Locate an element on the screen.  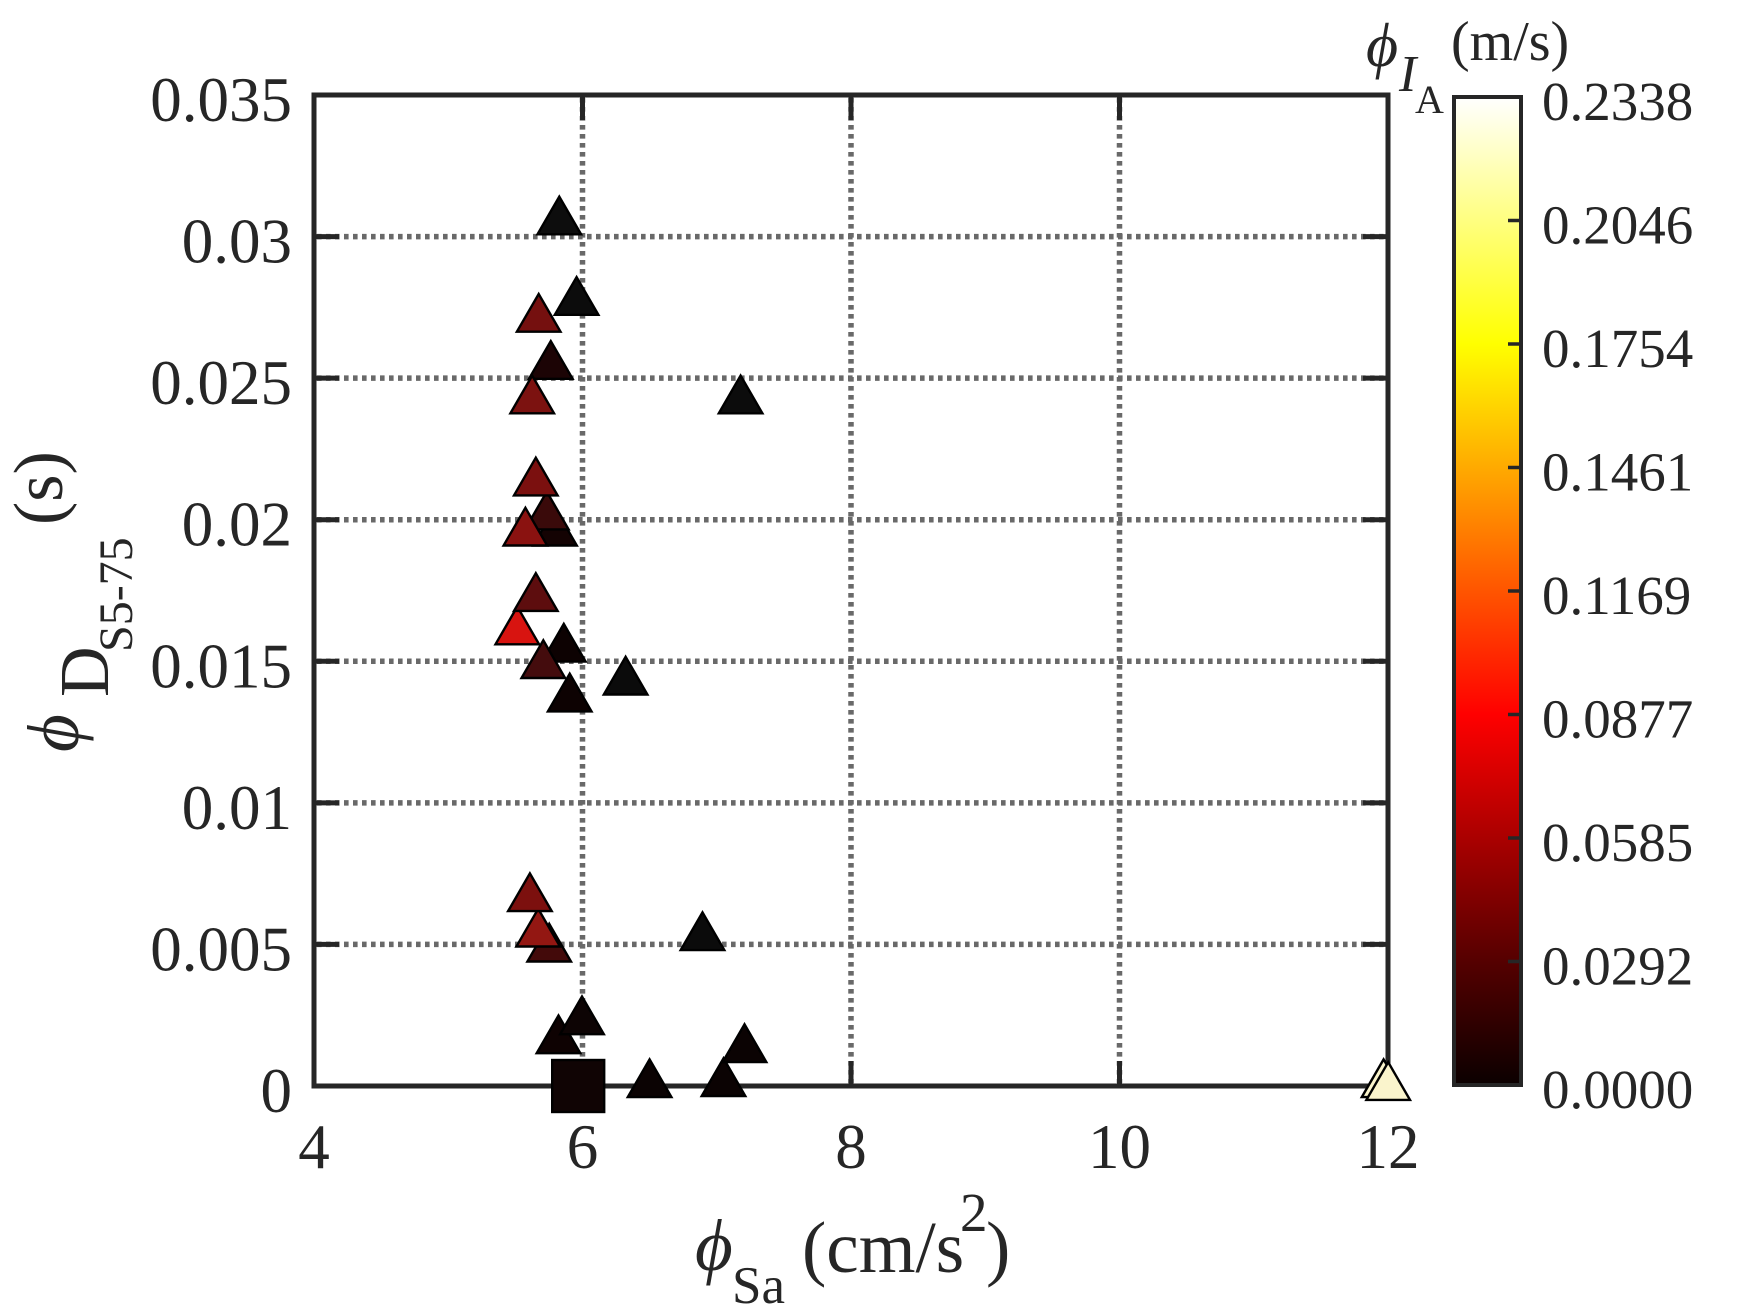
svg-text: I is located at coordinates (1408, 74).